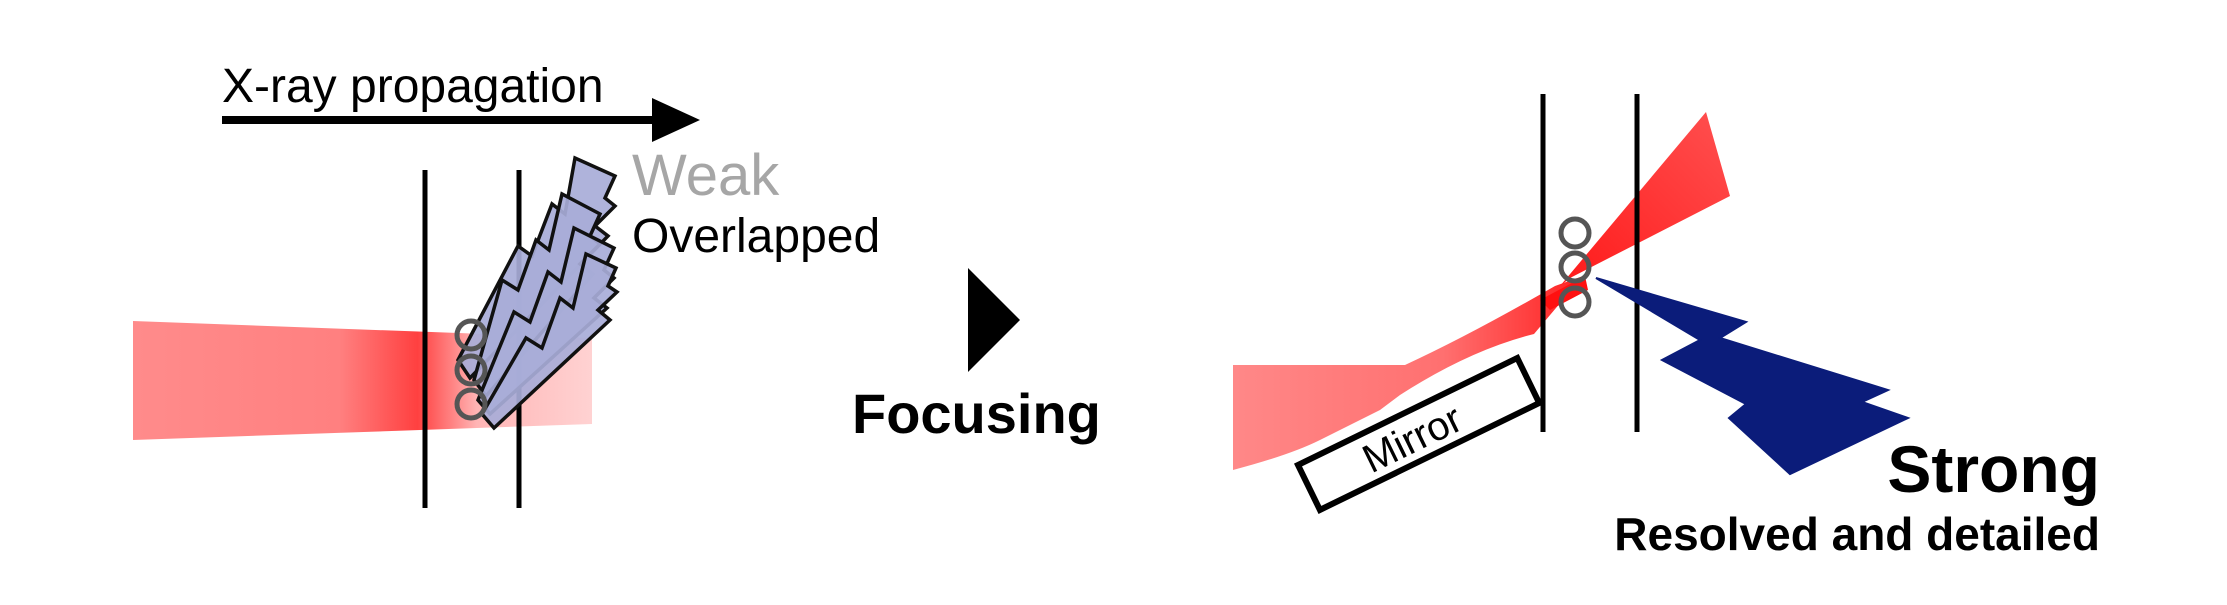 The height and width of the screenshot is (605, 2227). I want to click on focused-beam, so click(1645, 199).